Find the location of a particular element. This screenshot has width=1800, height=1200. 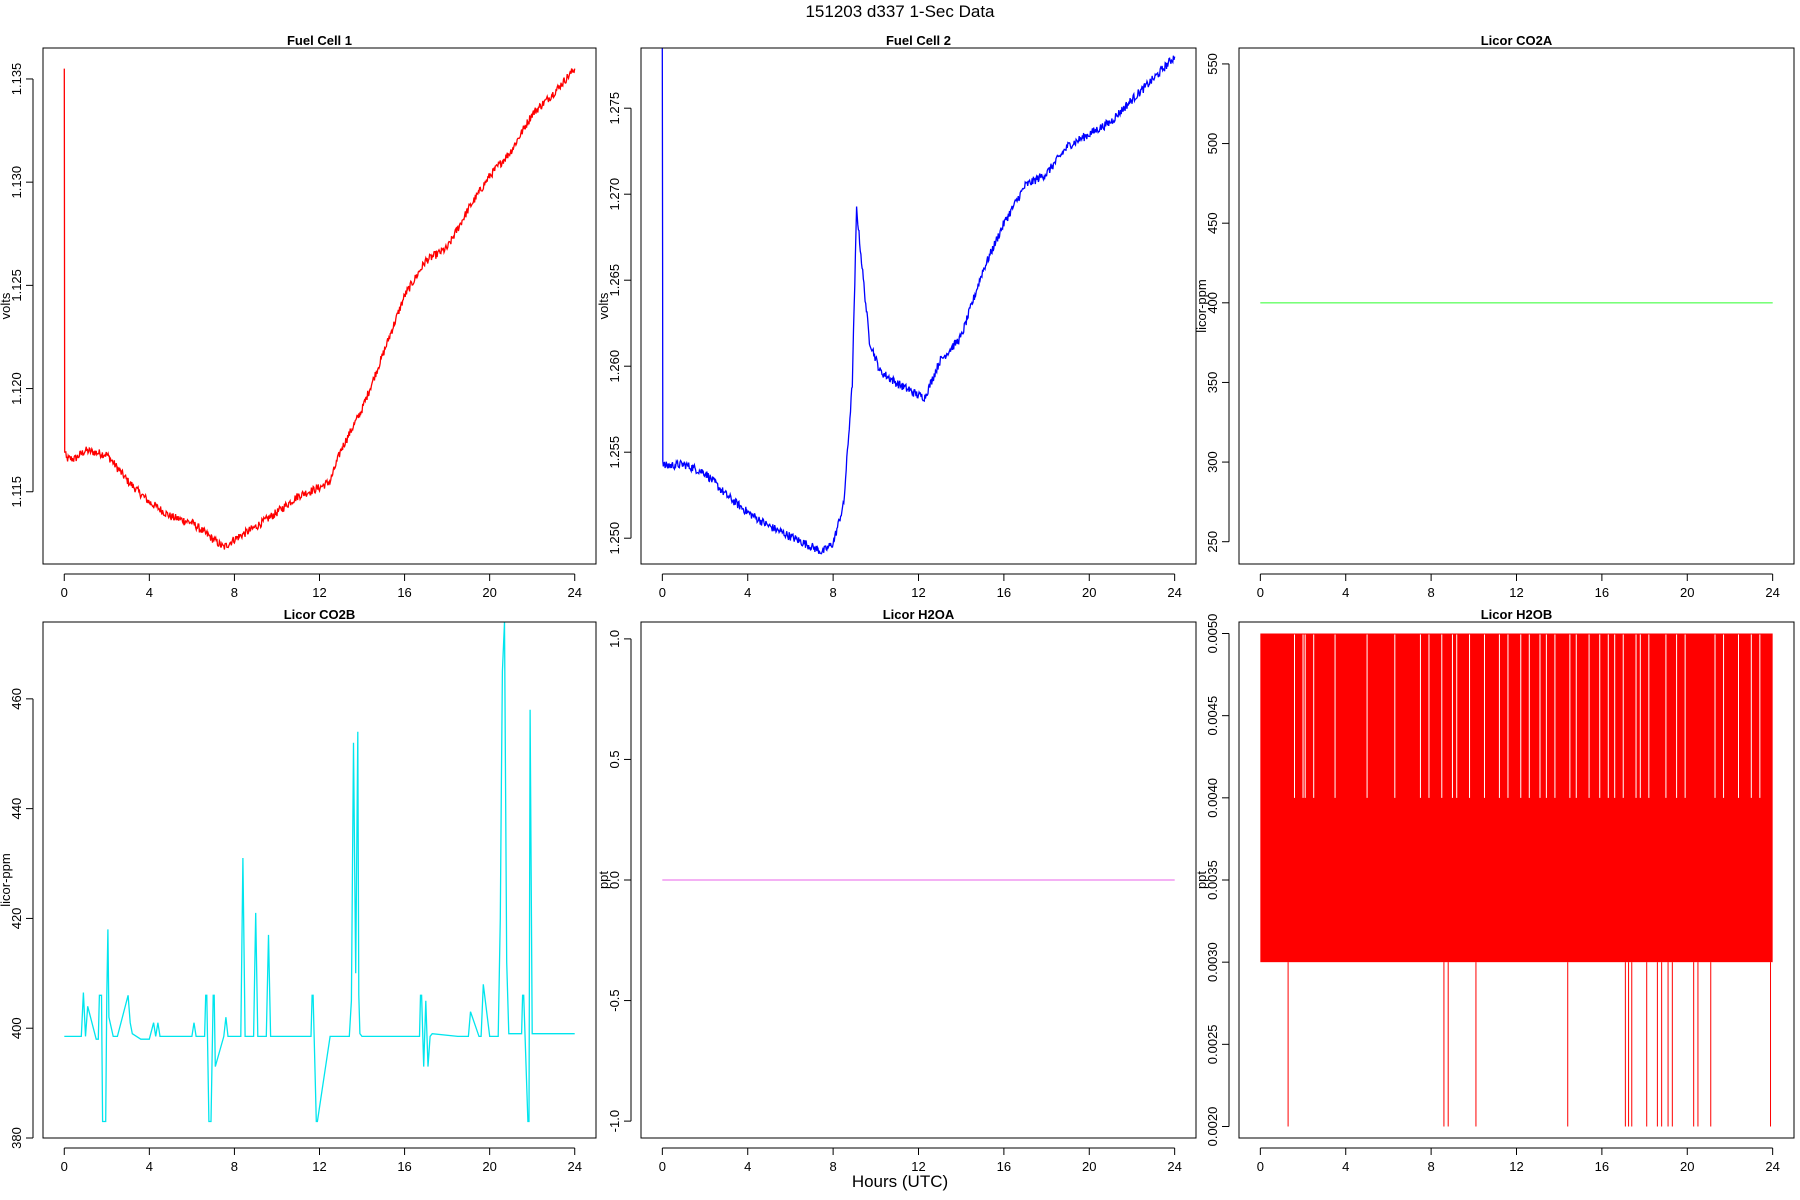

y-tick-label: 380 is located at coordinates (16, 1138).